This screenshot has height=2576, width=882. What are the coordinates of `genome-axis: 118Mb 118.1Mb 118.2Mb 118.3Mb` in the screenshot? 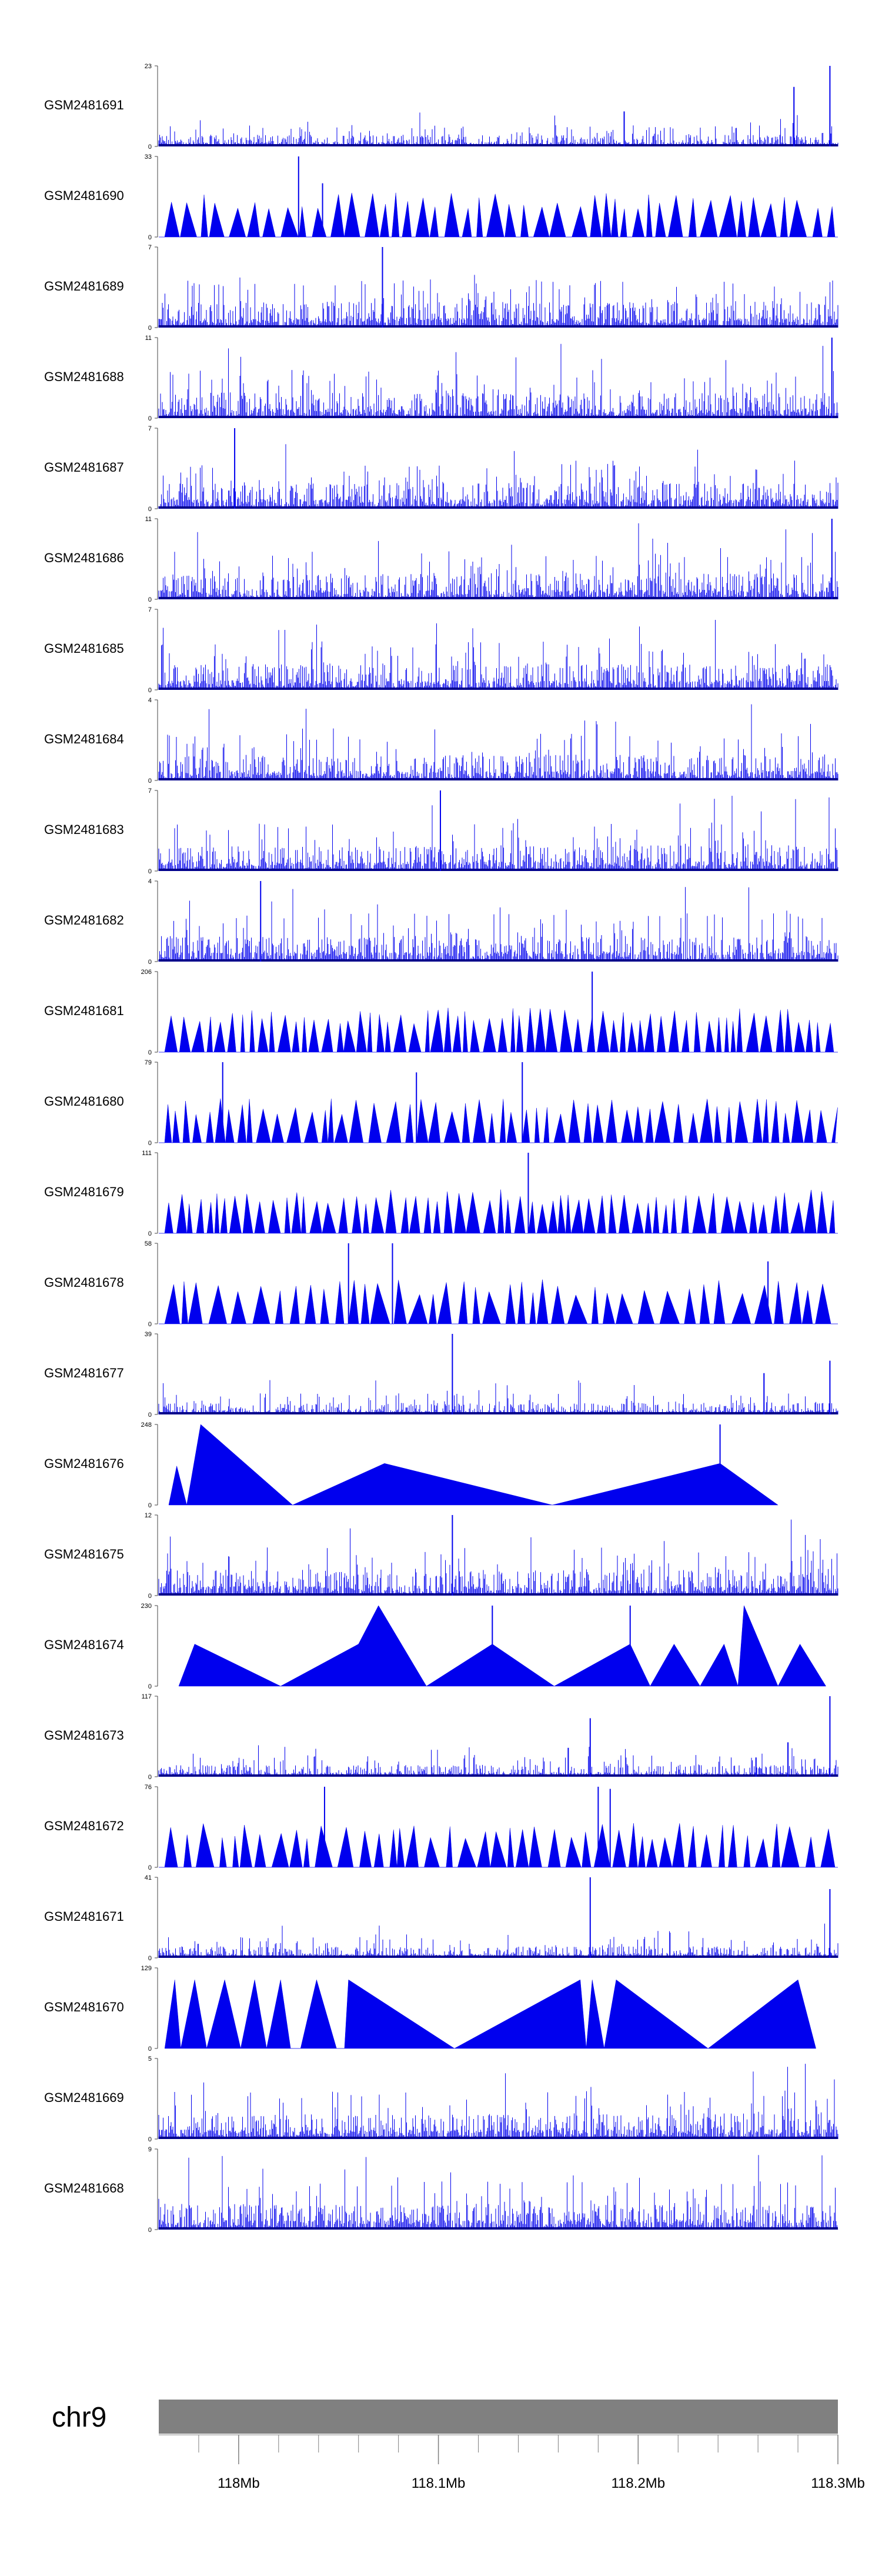 It's located at (512, 2462).